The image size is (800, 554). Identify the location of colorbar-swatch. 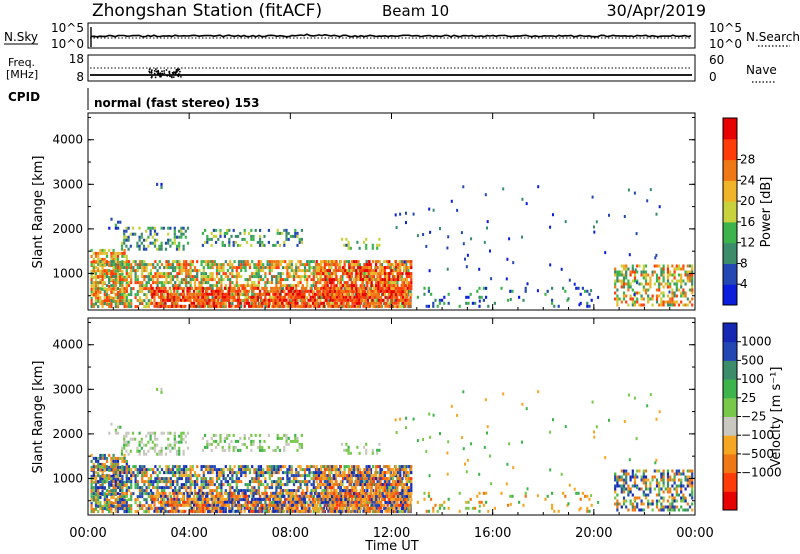
(730, 191).